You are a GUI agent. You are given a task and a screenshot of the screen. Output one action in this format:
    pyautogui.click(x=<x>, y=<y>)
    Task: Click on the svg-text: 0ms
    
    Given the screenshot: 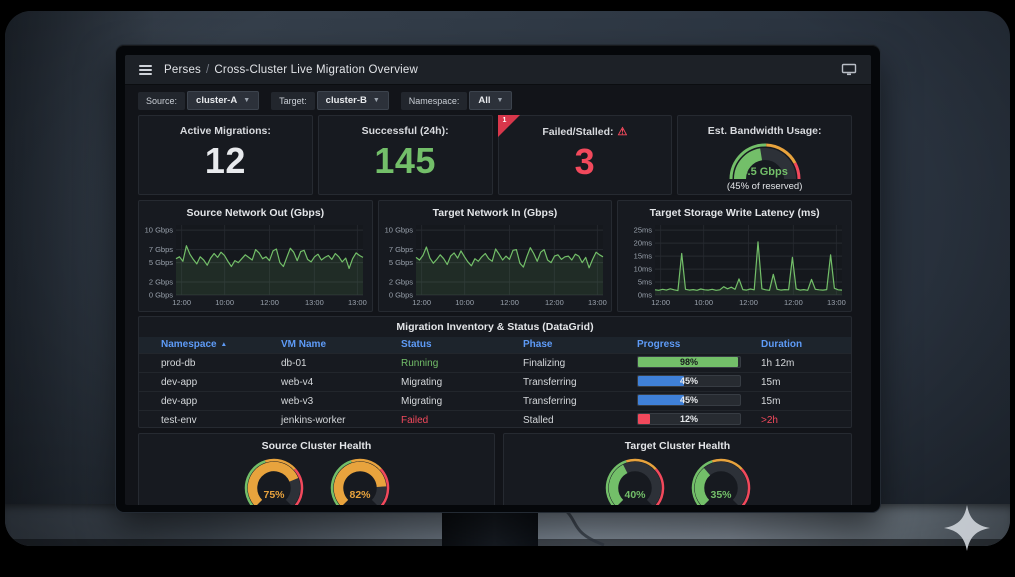 What is the action you would take?
    pyautogui.click(x=645, y=295)
    